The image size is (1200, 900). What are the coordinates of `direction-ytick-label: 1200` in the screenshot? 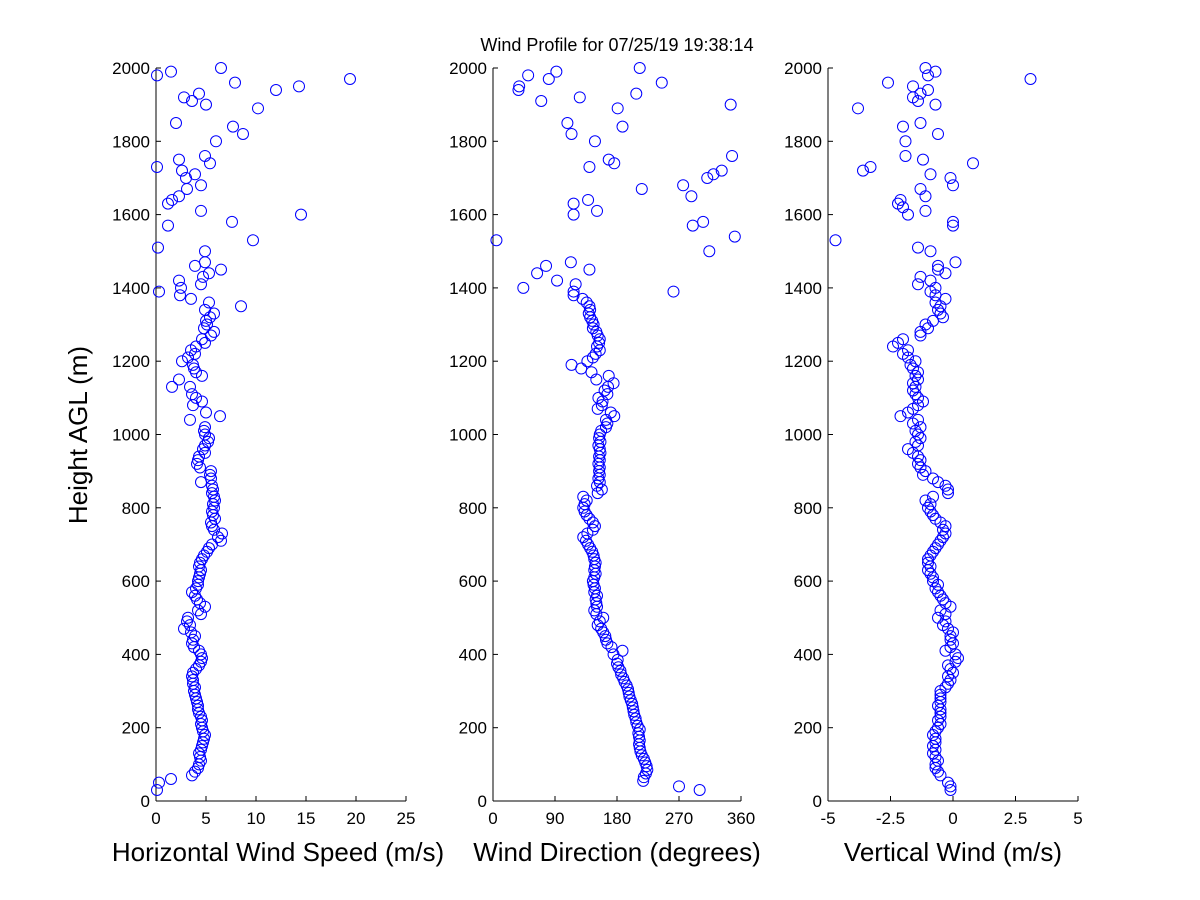 It's located at (468, 361).